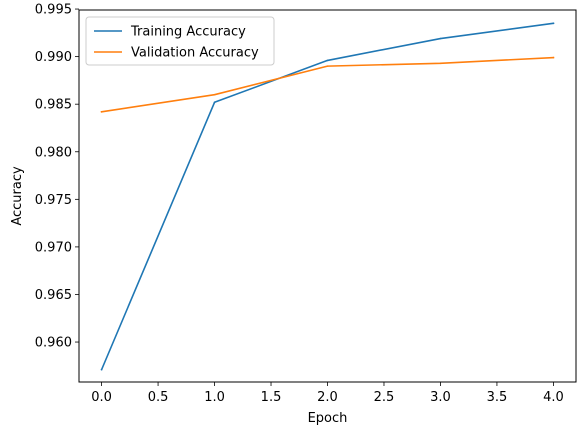  Describe the element at coordinates (53, 295) in the screenshot. I see `y-tick-label: 0.965` at that location.